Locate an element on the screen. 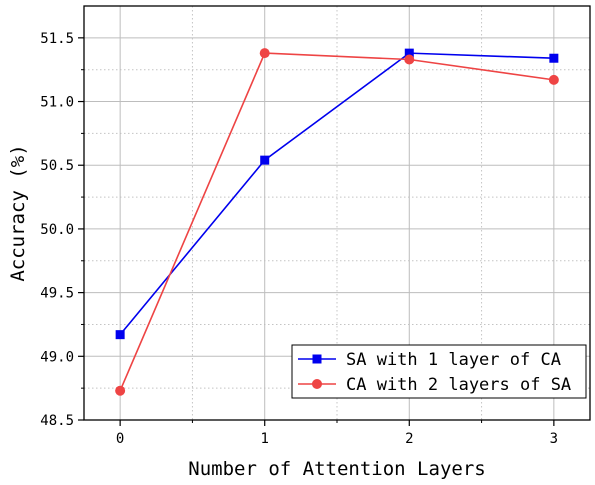 The width and height of the screenshot is (595, 485). y-tick-label: 48.5 is located at coordinates (57, 421).